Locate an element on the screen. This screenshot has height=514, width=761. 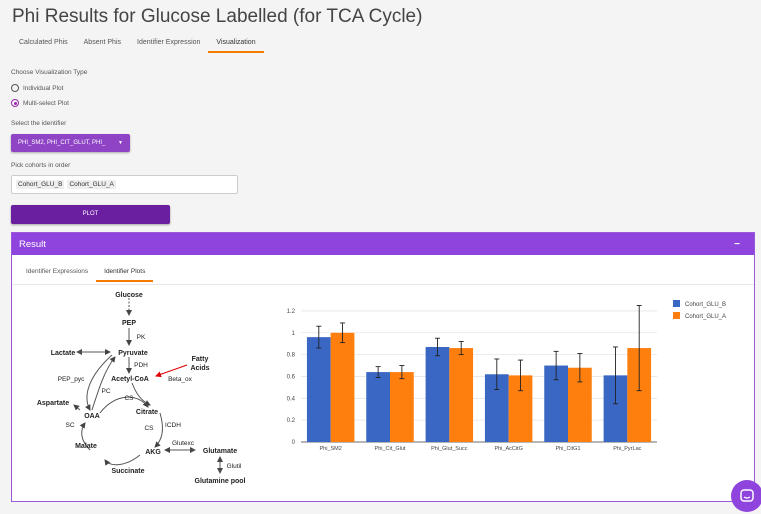
label-glutexc: Glutexc is located at coordinates (183, 443).